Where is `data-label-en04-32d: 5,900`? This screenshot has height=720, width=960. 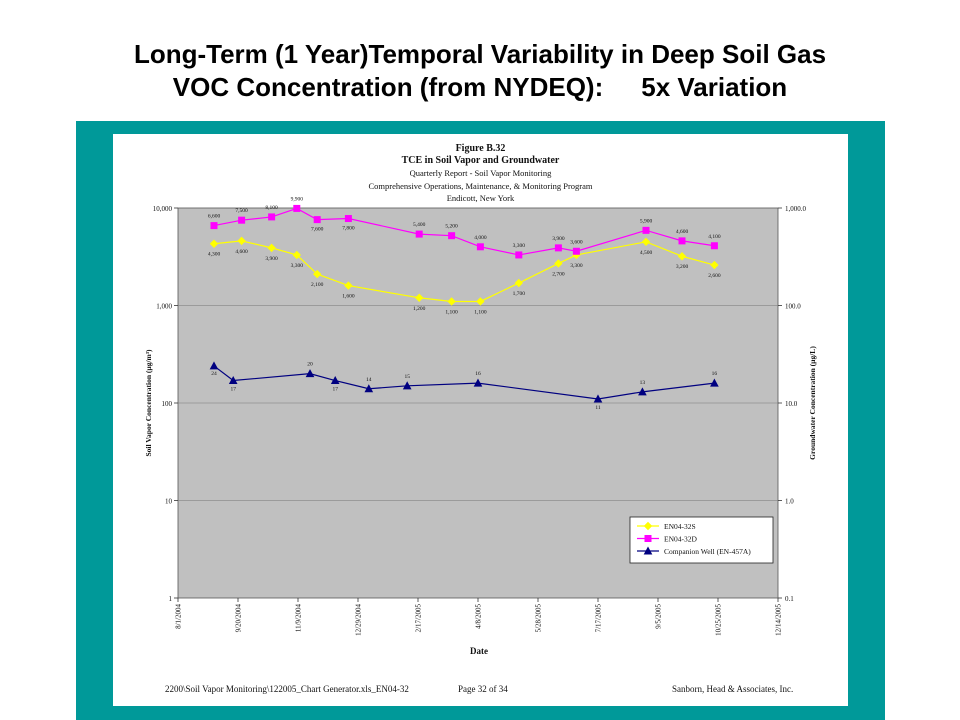
data-label-en04-32d: 5,900 is located at coordinates (646, 221).